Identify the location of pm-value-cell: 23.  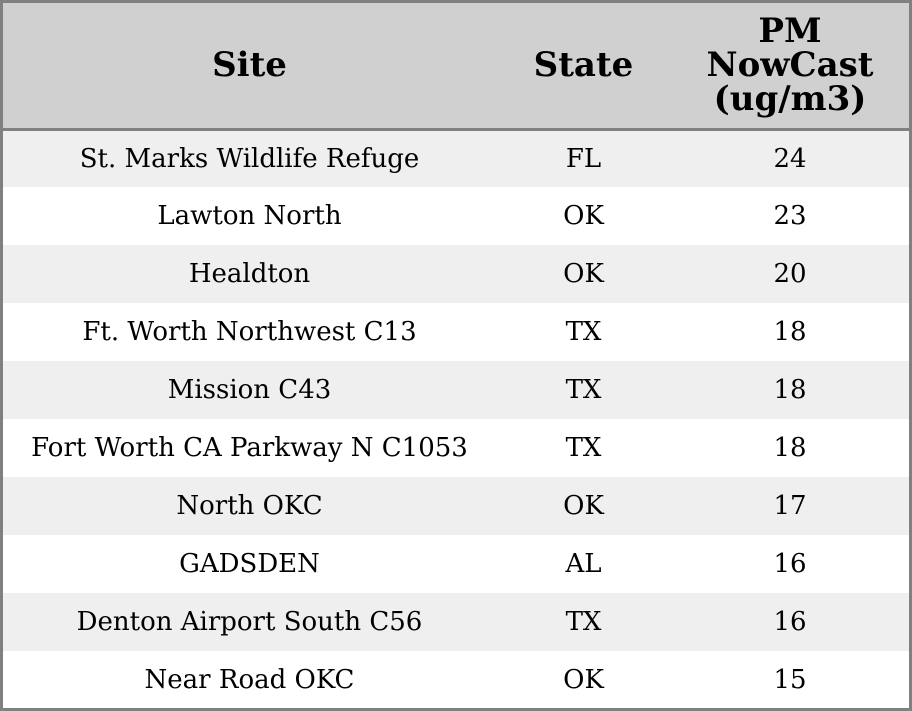
(790, 216).